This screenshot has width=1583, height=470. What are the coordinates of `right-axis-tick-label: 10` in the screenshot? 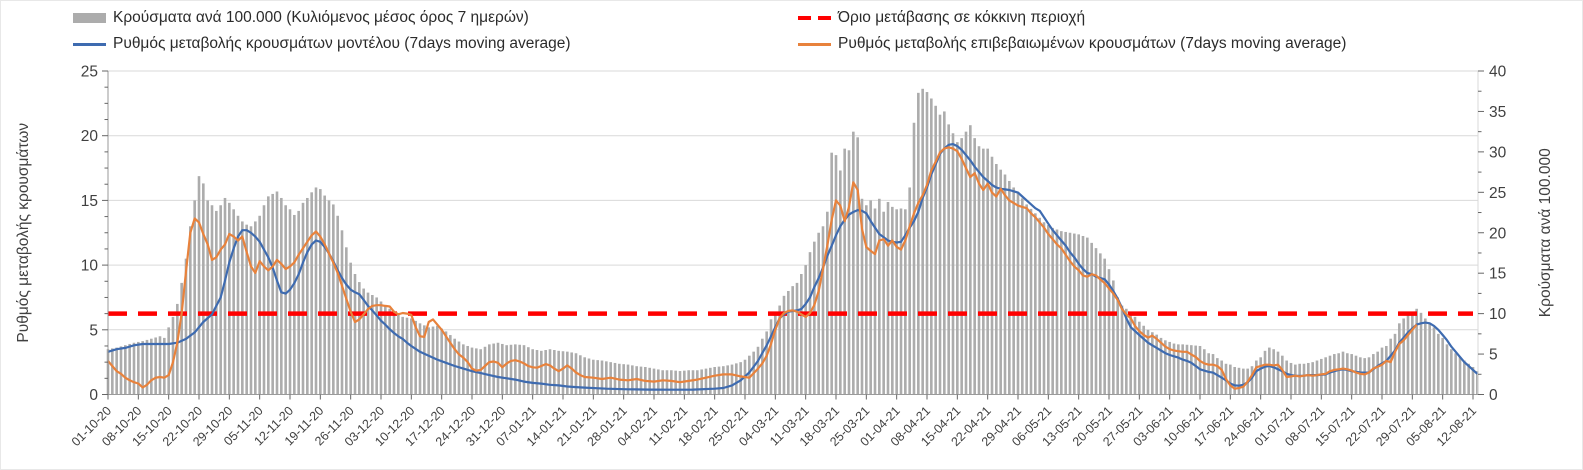 It's located at (1498, 314).